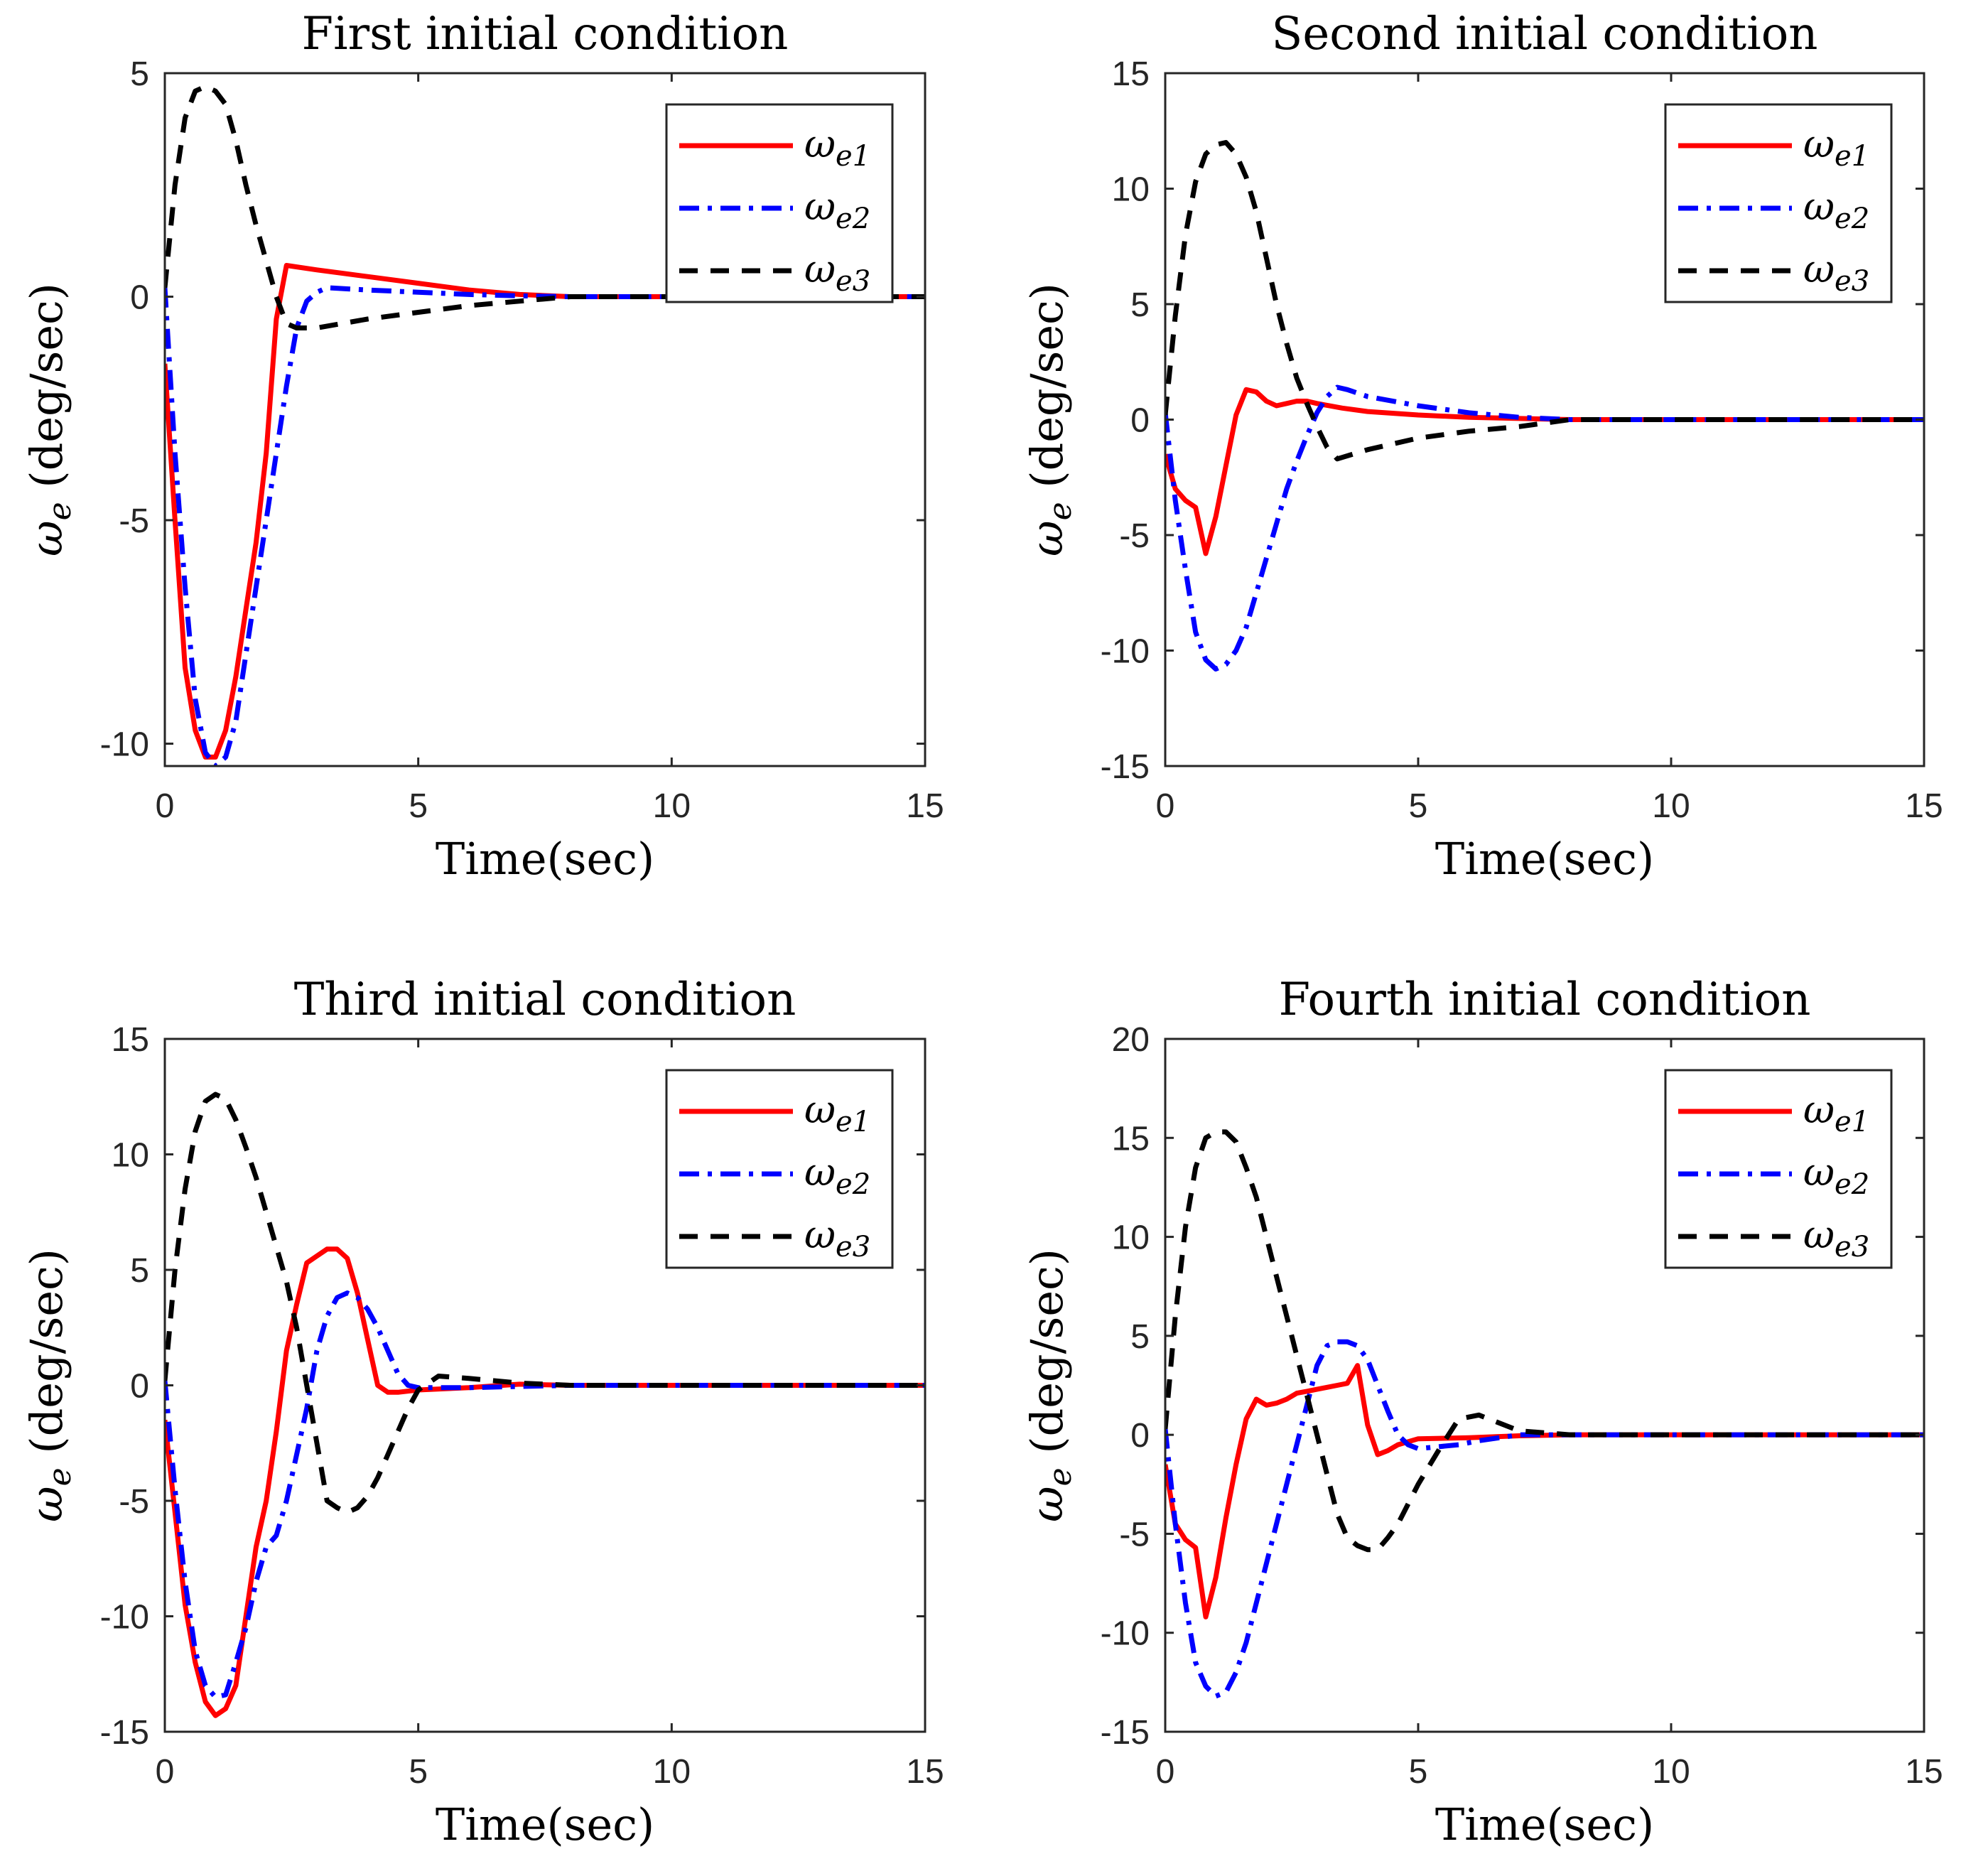 The height and width of the screenshot is (1876, 1961). What do you see at coordinates (545, 1000) in the screenshot?
I see `chart-title: Third initial condition` at bounding box center [545, 1000].